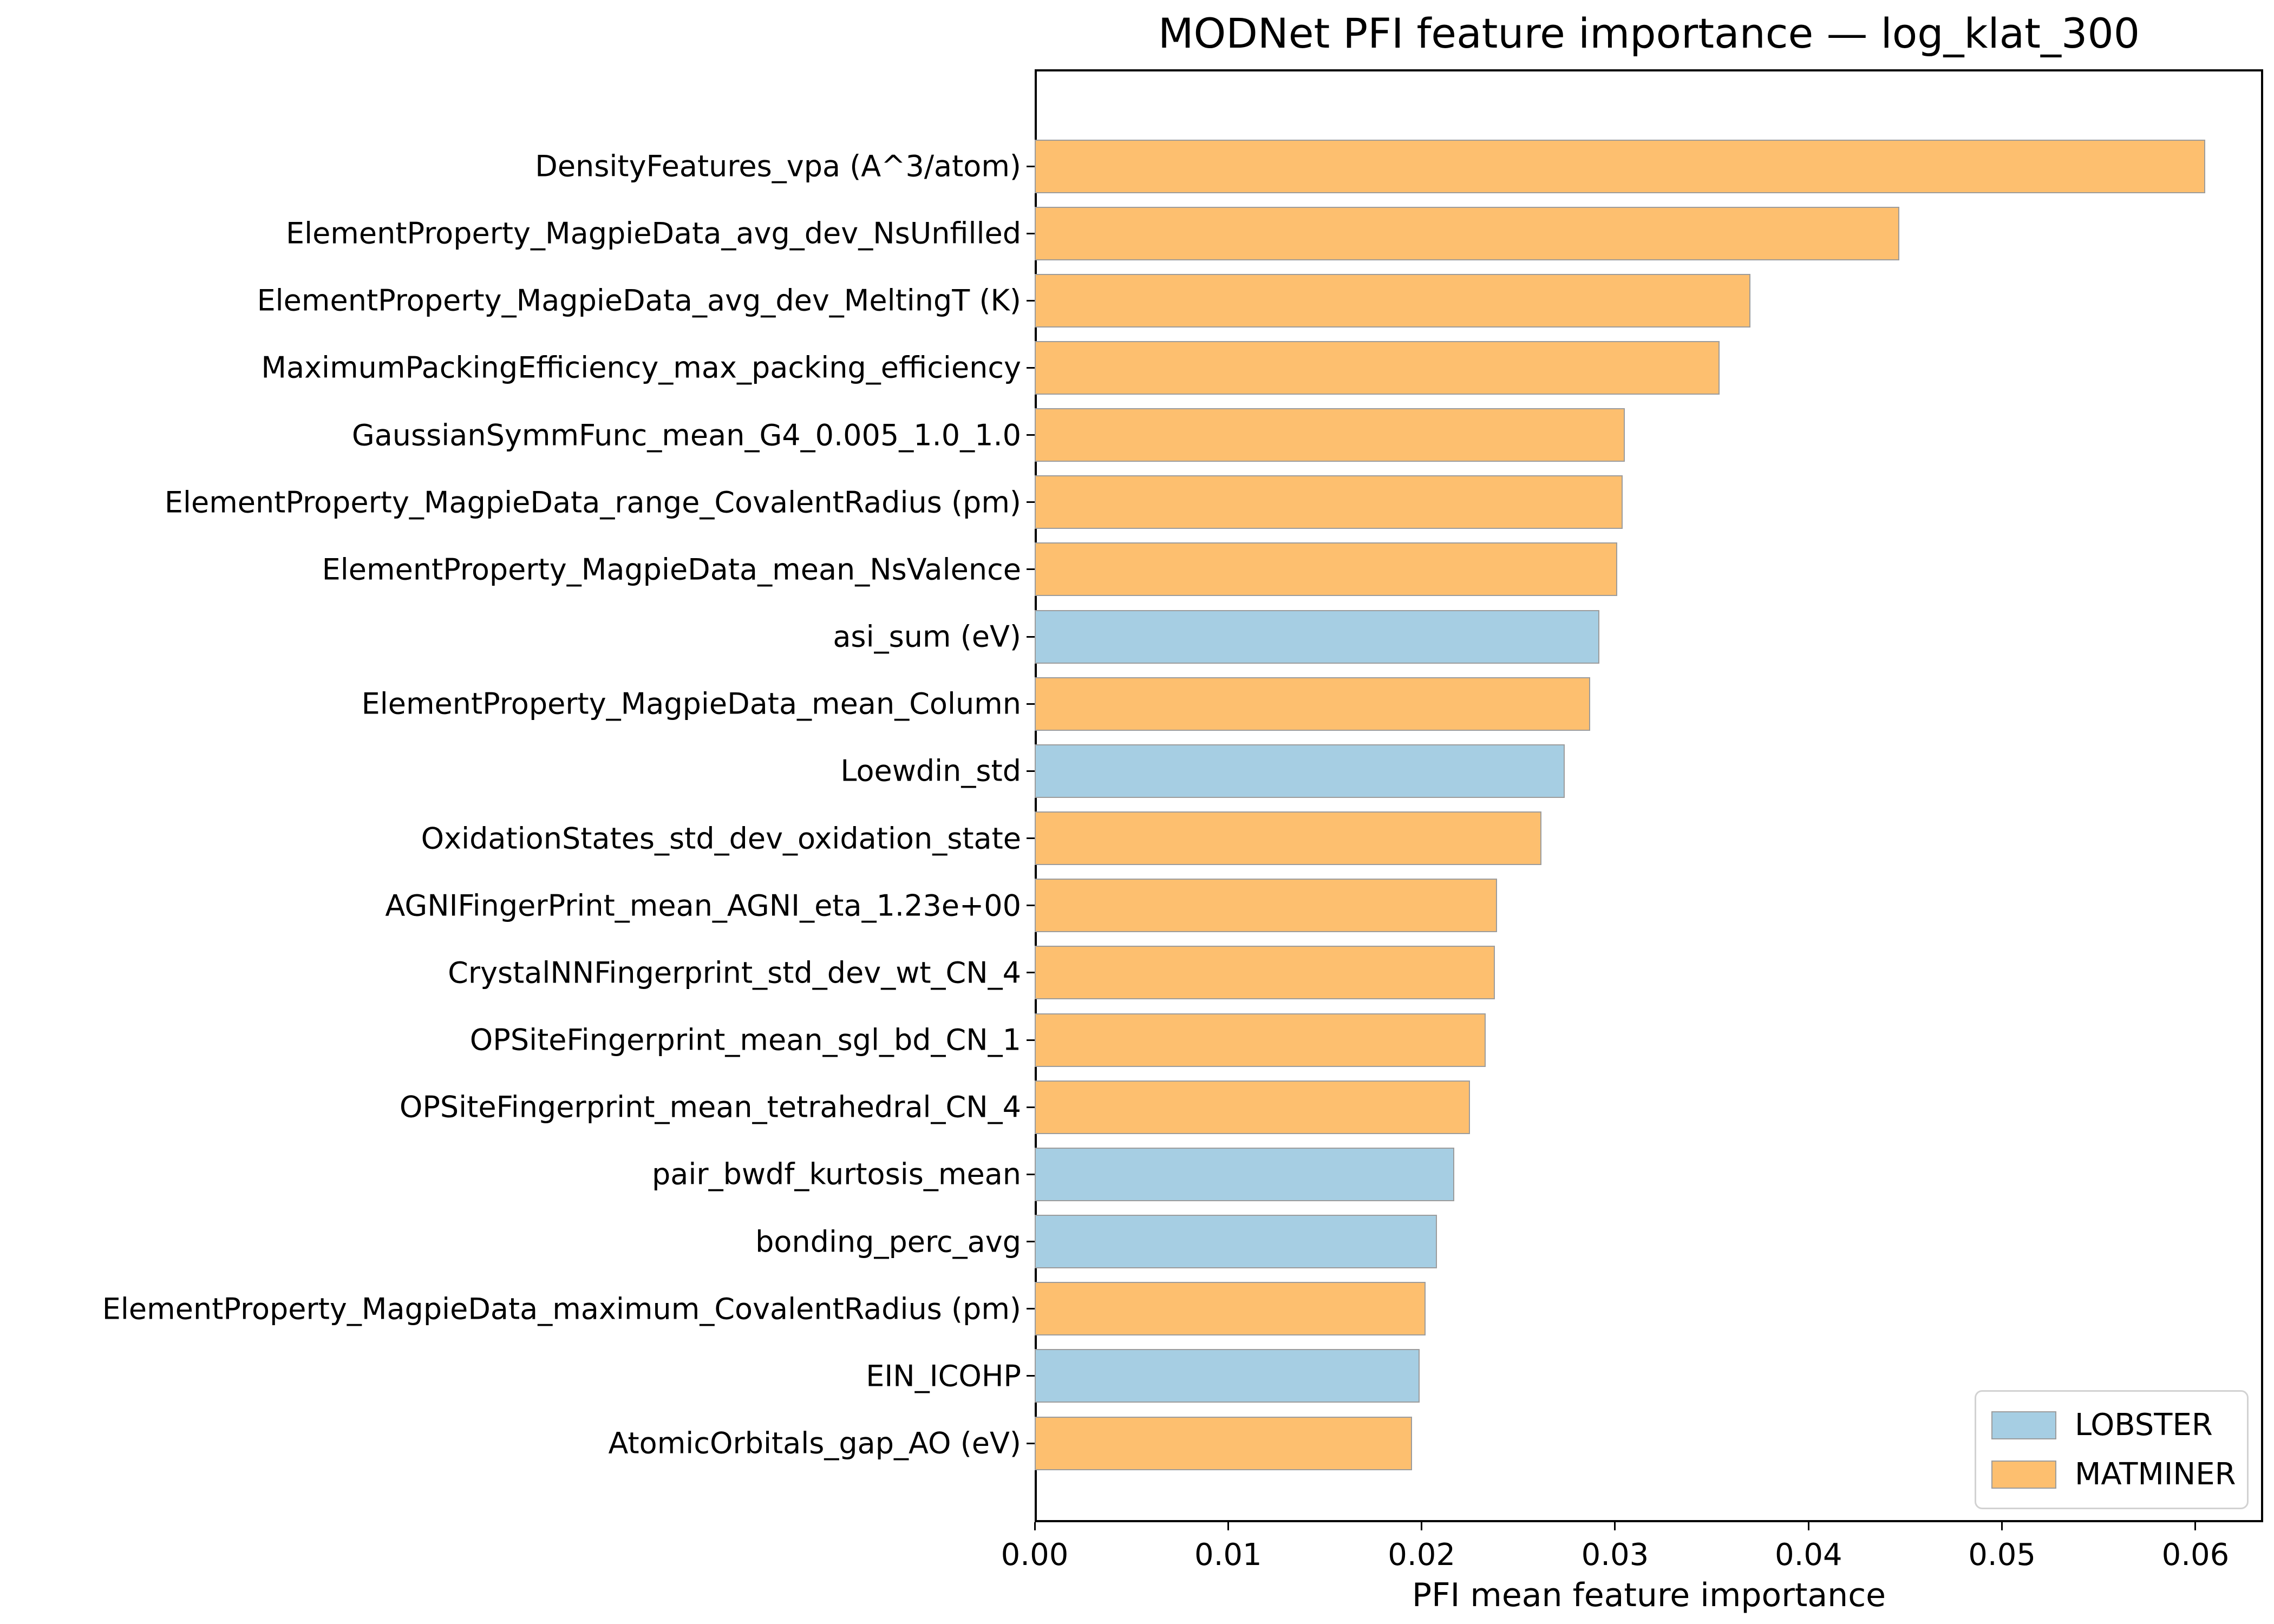 The image size is (2274, 1624). What do you see at coordinates (2112, 1449) in the screenshot?
I see `legend: LOBSTER MATMINER` at bounding box center [2112, 1449].